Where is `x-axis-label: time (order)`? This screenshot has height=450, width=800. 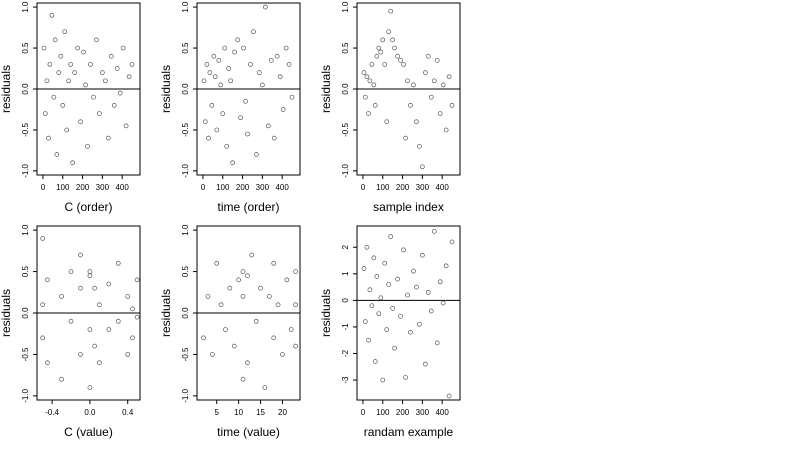
x-axis-label: time (order) is located at coordinates (248, 207).